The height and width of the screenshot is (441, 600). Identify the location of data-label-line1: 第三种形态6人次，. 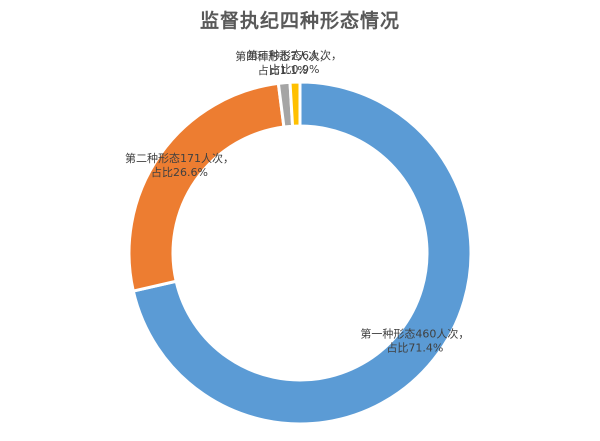
(294, 55).